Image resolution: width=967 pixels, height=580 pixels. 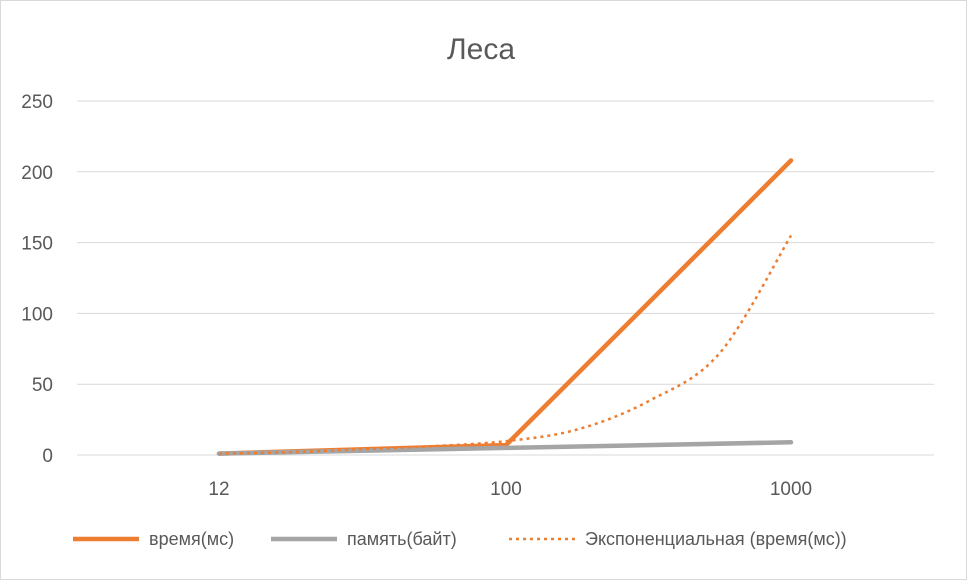 What do you see at coordinates (218, 489) in the screenshot?
I see `x-tick-label: 12` at bounding box center [218, 489].